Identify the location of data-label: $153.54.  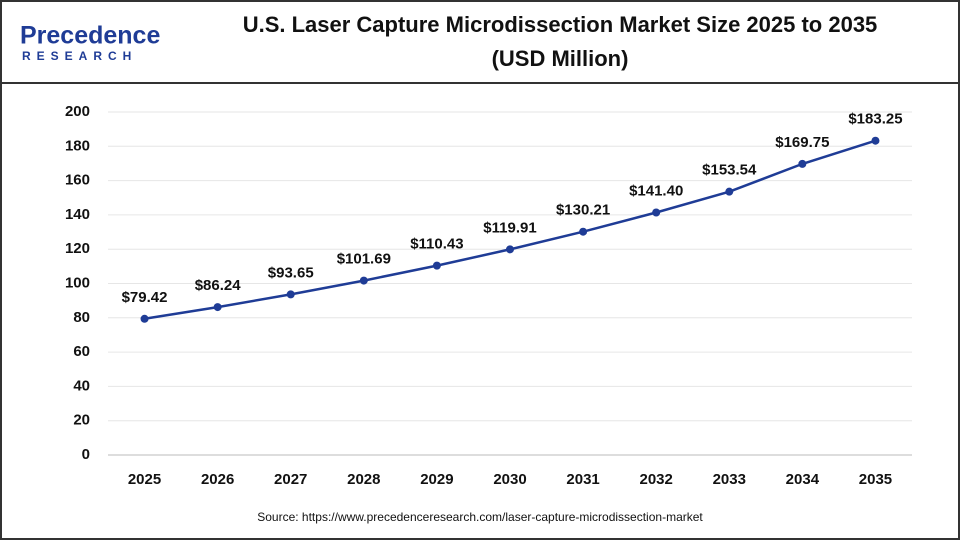
(729, 170).